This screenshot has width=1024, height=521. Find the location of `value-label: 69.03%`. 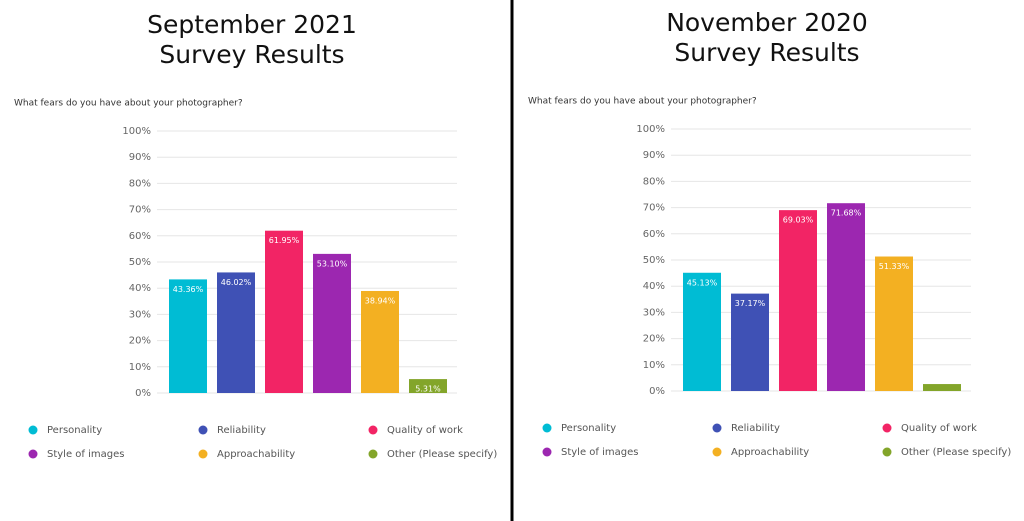

value-label: 69.03% is located at coordinates (798, 220).